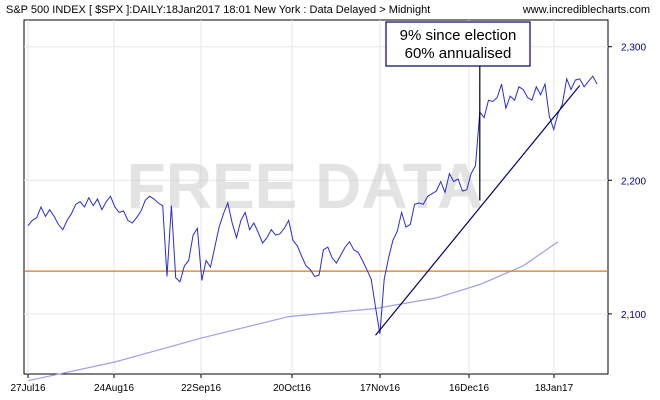 This screenshot has width=660, height=400. Describe the element at coordinates (586, 10) in the screenshot. I see `source-url: www.incrediblecharts.com` at that location.